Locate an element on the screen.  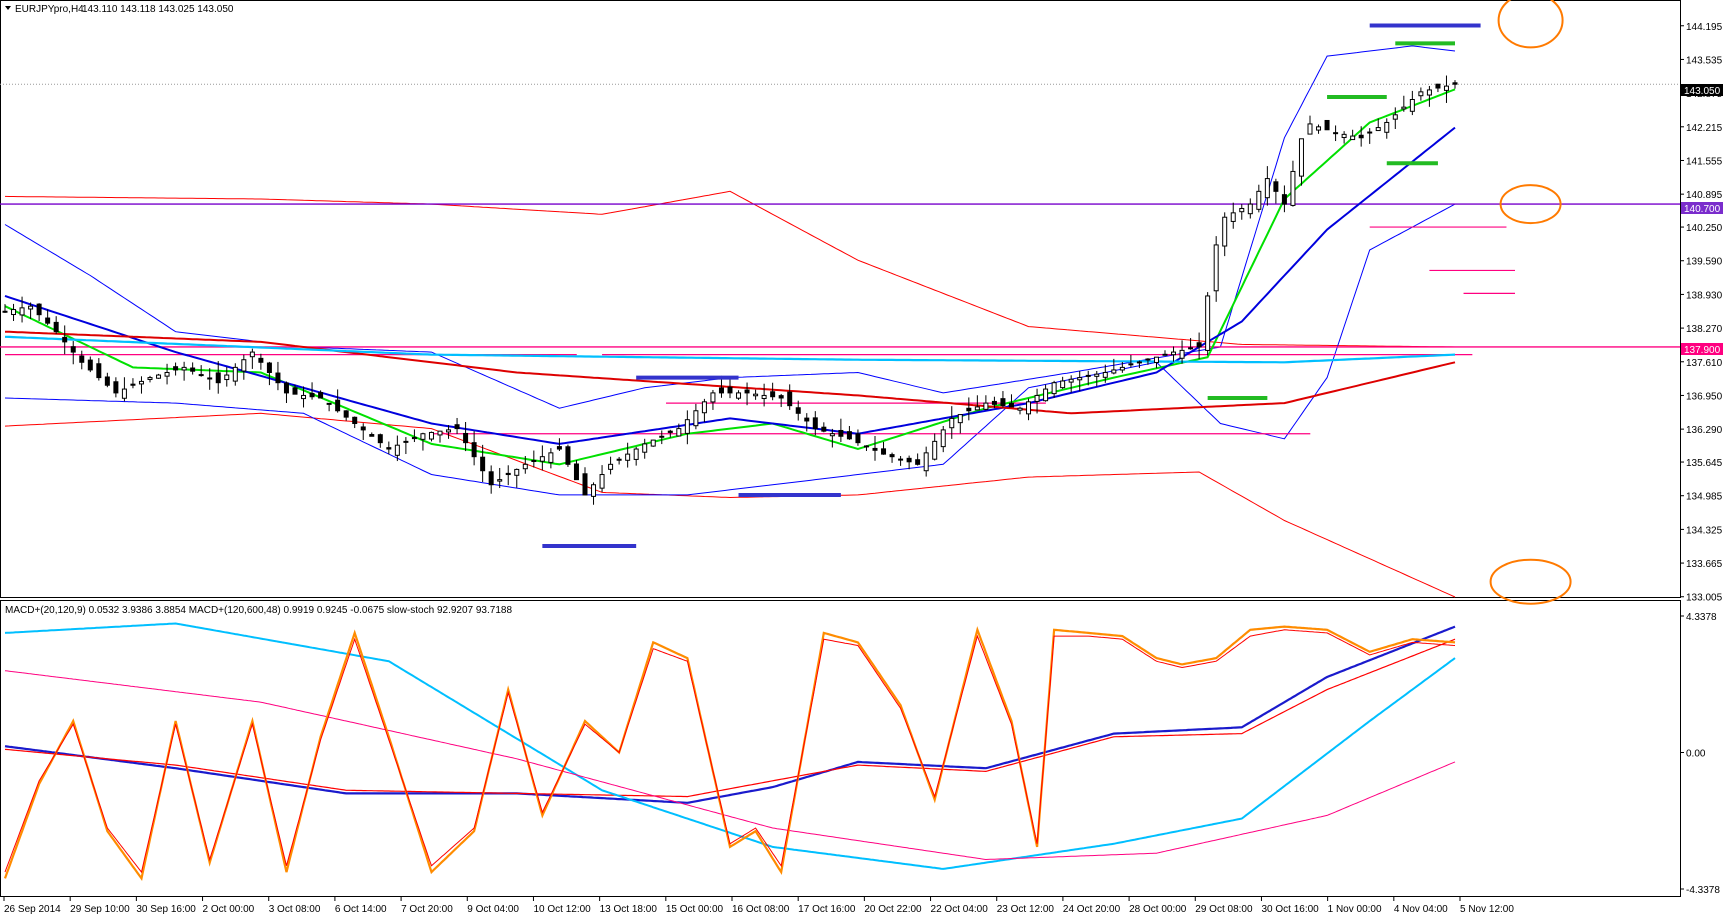
purple-level-tag: 140.700 is located at coordinates (1702, 208).